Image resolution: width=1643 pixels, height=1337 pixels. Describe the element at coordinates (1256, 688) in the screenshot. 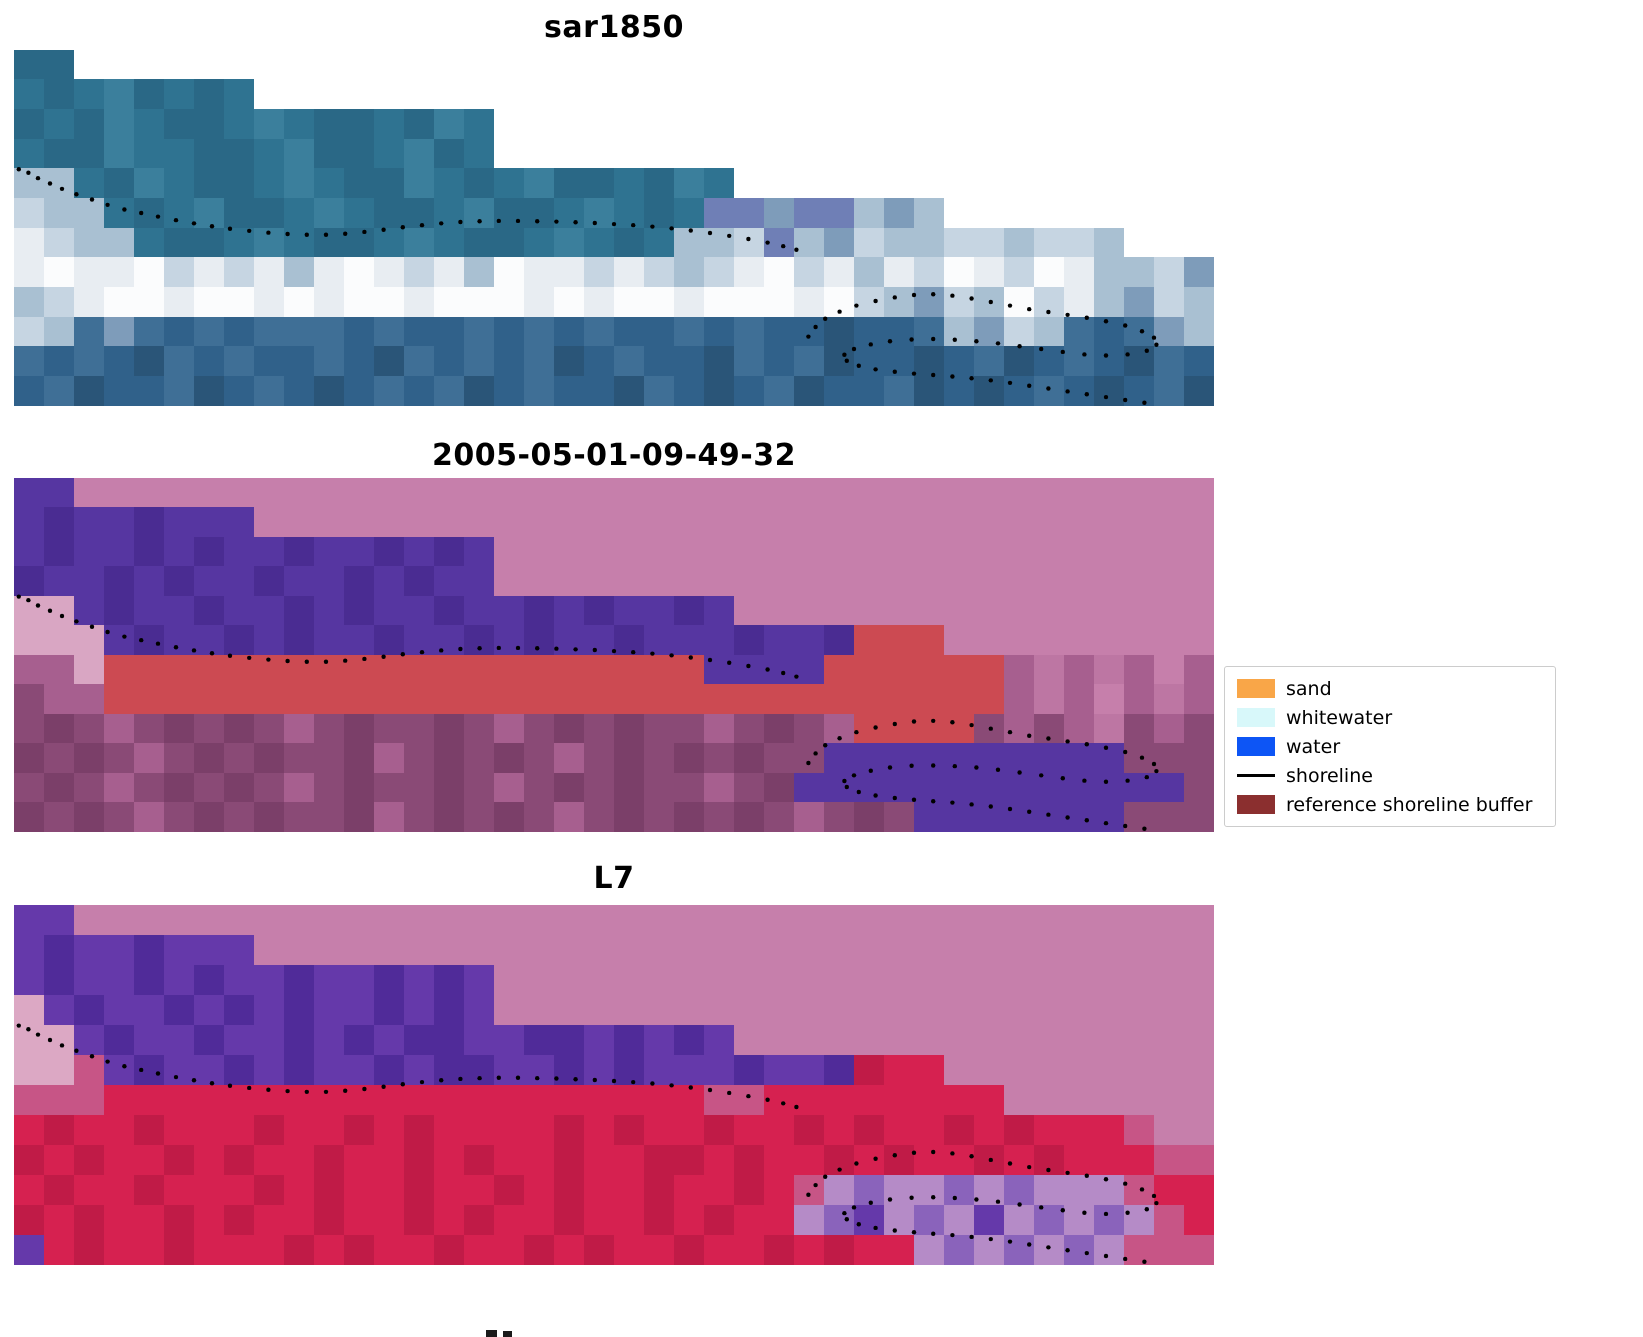

I see `sand-swatch` at that location.